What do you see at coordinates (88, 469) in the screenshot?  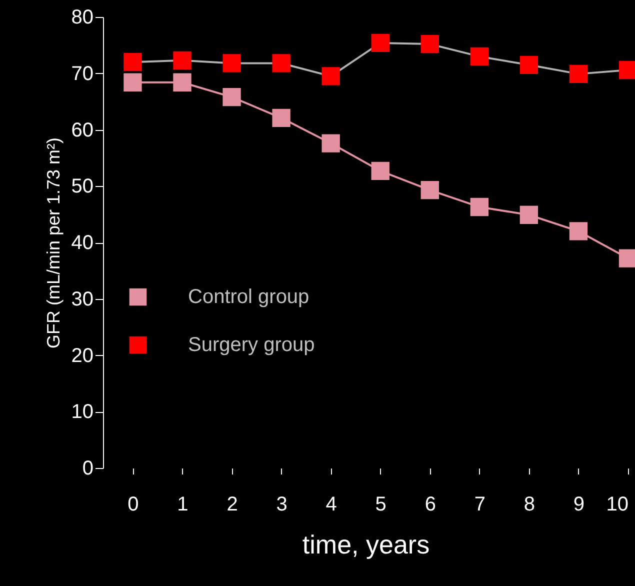 I see `y-tick-label: 0` at bounding box center [88, 469].